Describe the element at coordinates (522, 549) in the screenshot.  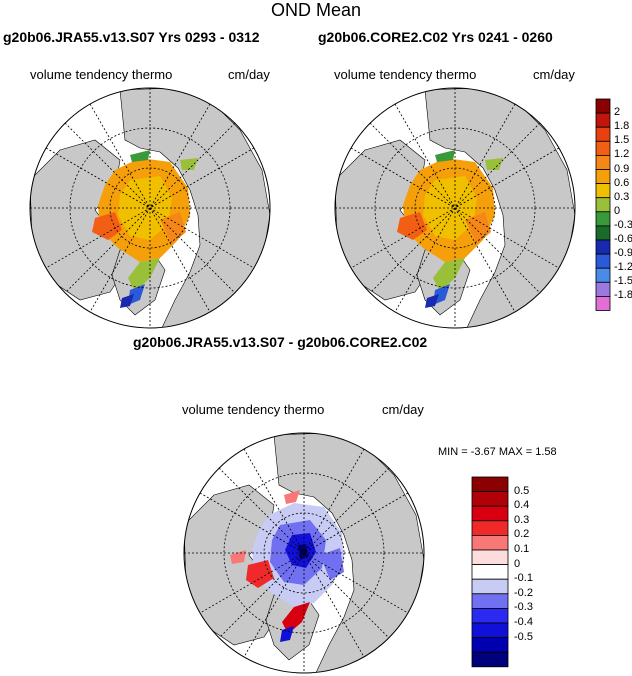
I see `colorbar-diff-tick-label: 0.1` at that location.